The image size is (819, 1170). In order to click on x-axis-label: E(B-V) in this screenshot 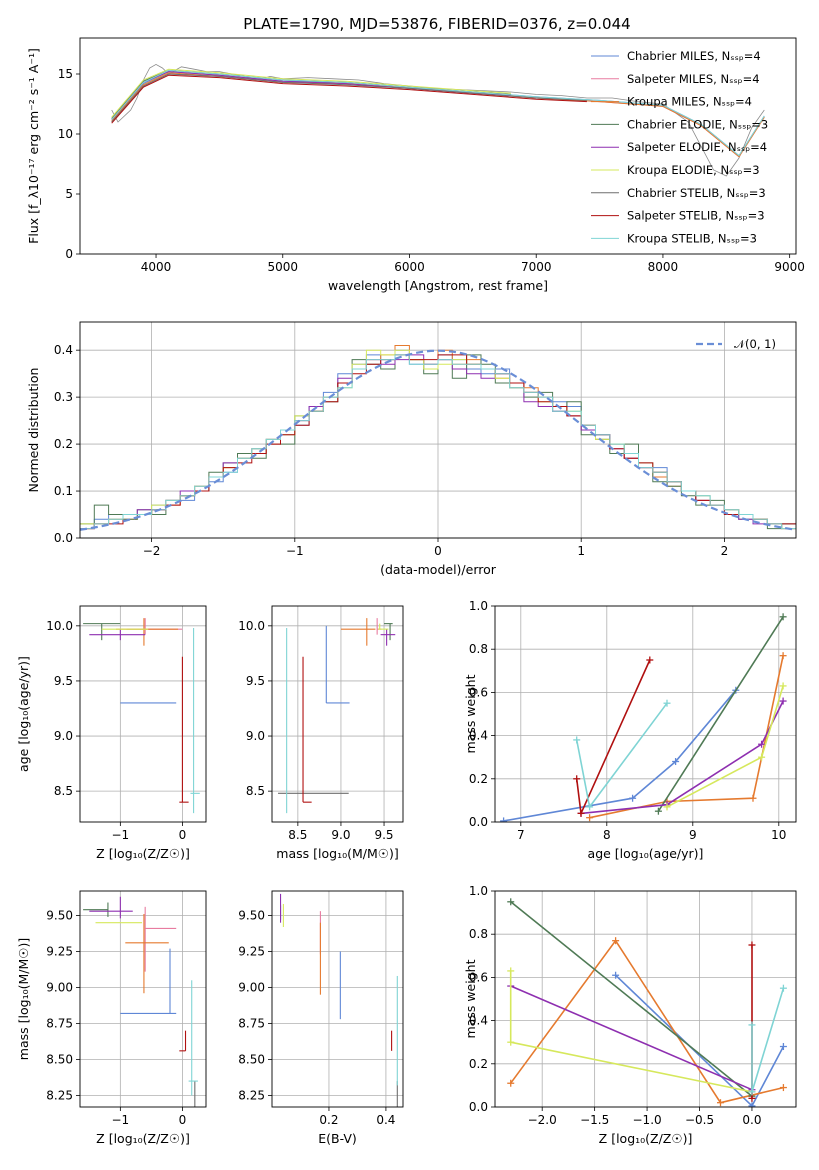, I will do `click(337, 1138)`.